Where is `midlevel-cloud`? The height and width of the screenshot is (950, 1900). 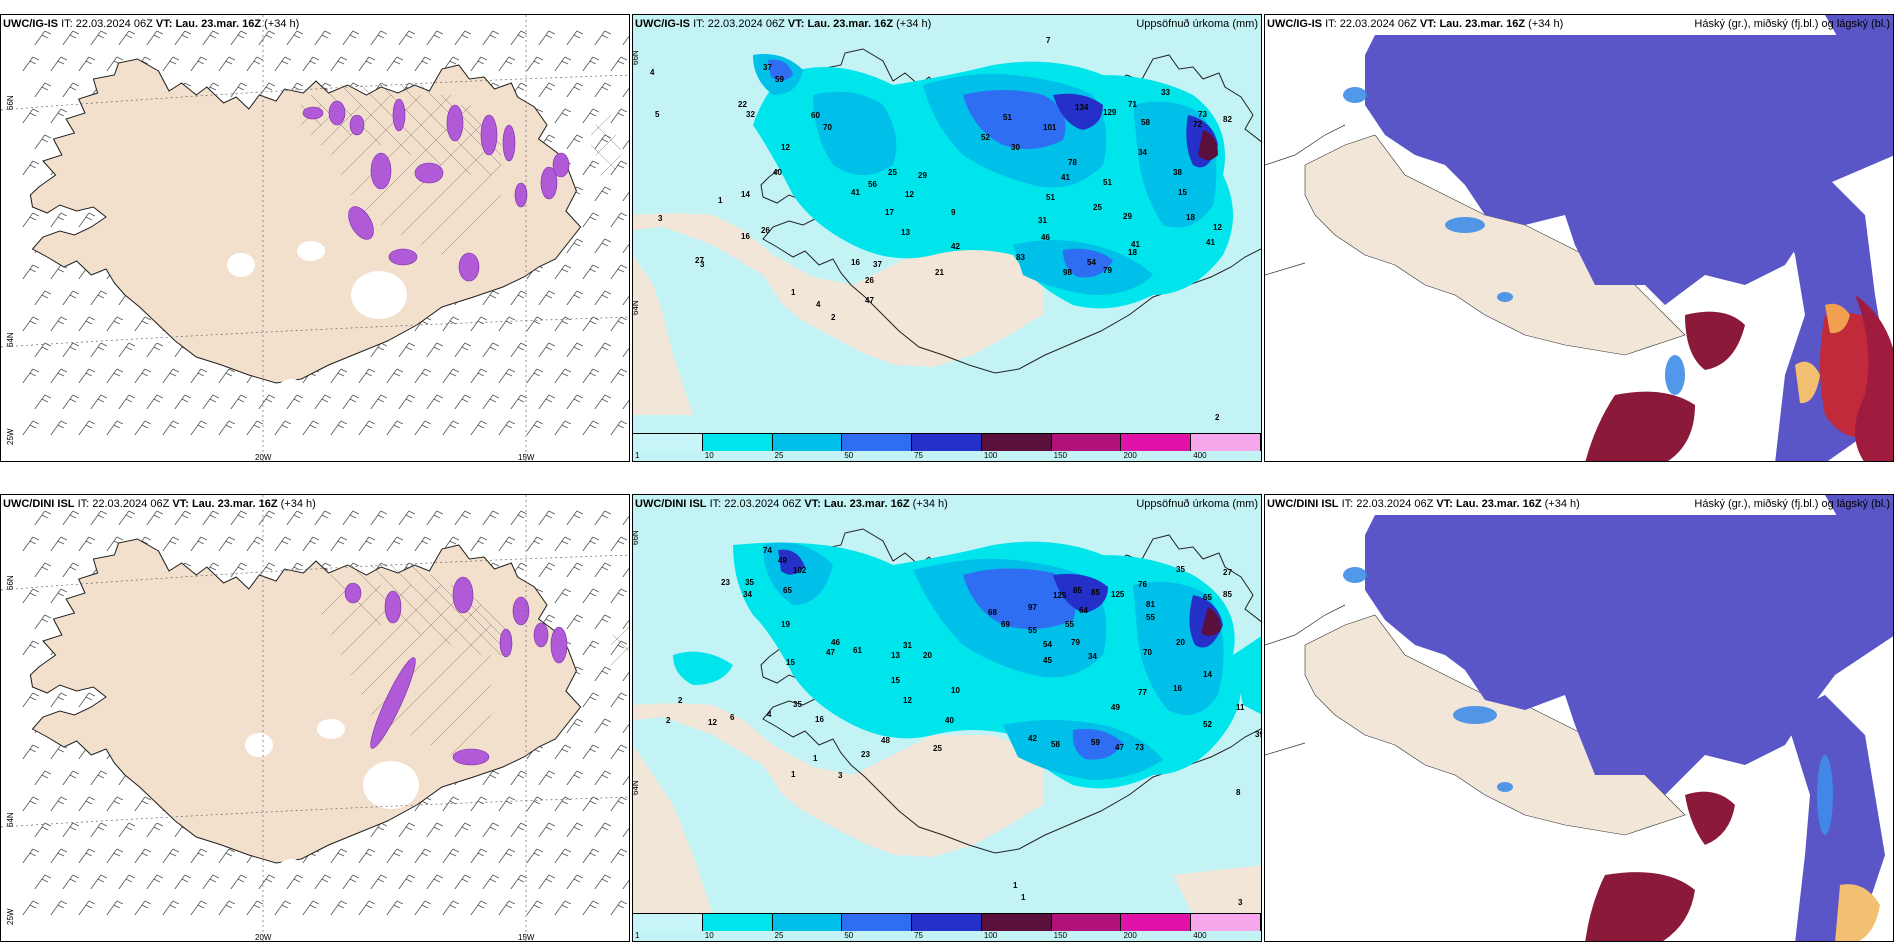 midlevel-cloud is located at coordinates (1629, 718).